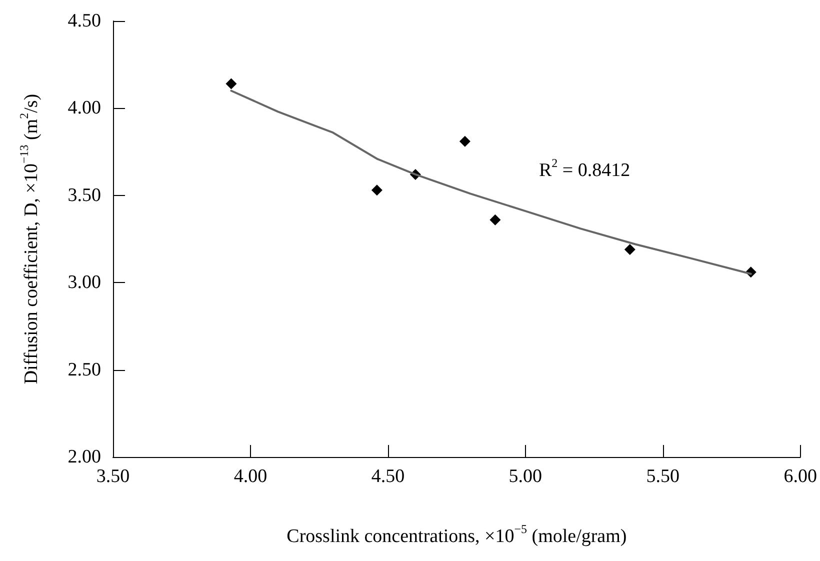  What do you see at coordinates (84, 108) in the screenshot?
I see `y-tick-label: 4.00` at bounding box center [84, 108].